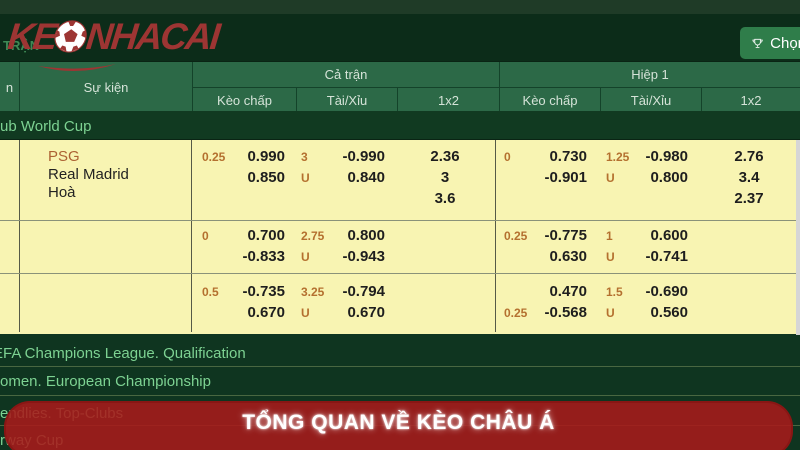 Image resolution: width=800 pixels, height=450 pixels. What do you see at coordinates (400, 7) in the screenshot?
I see `top-strip` at bounding box center [400, 7].